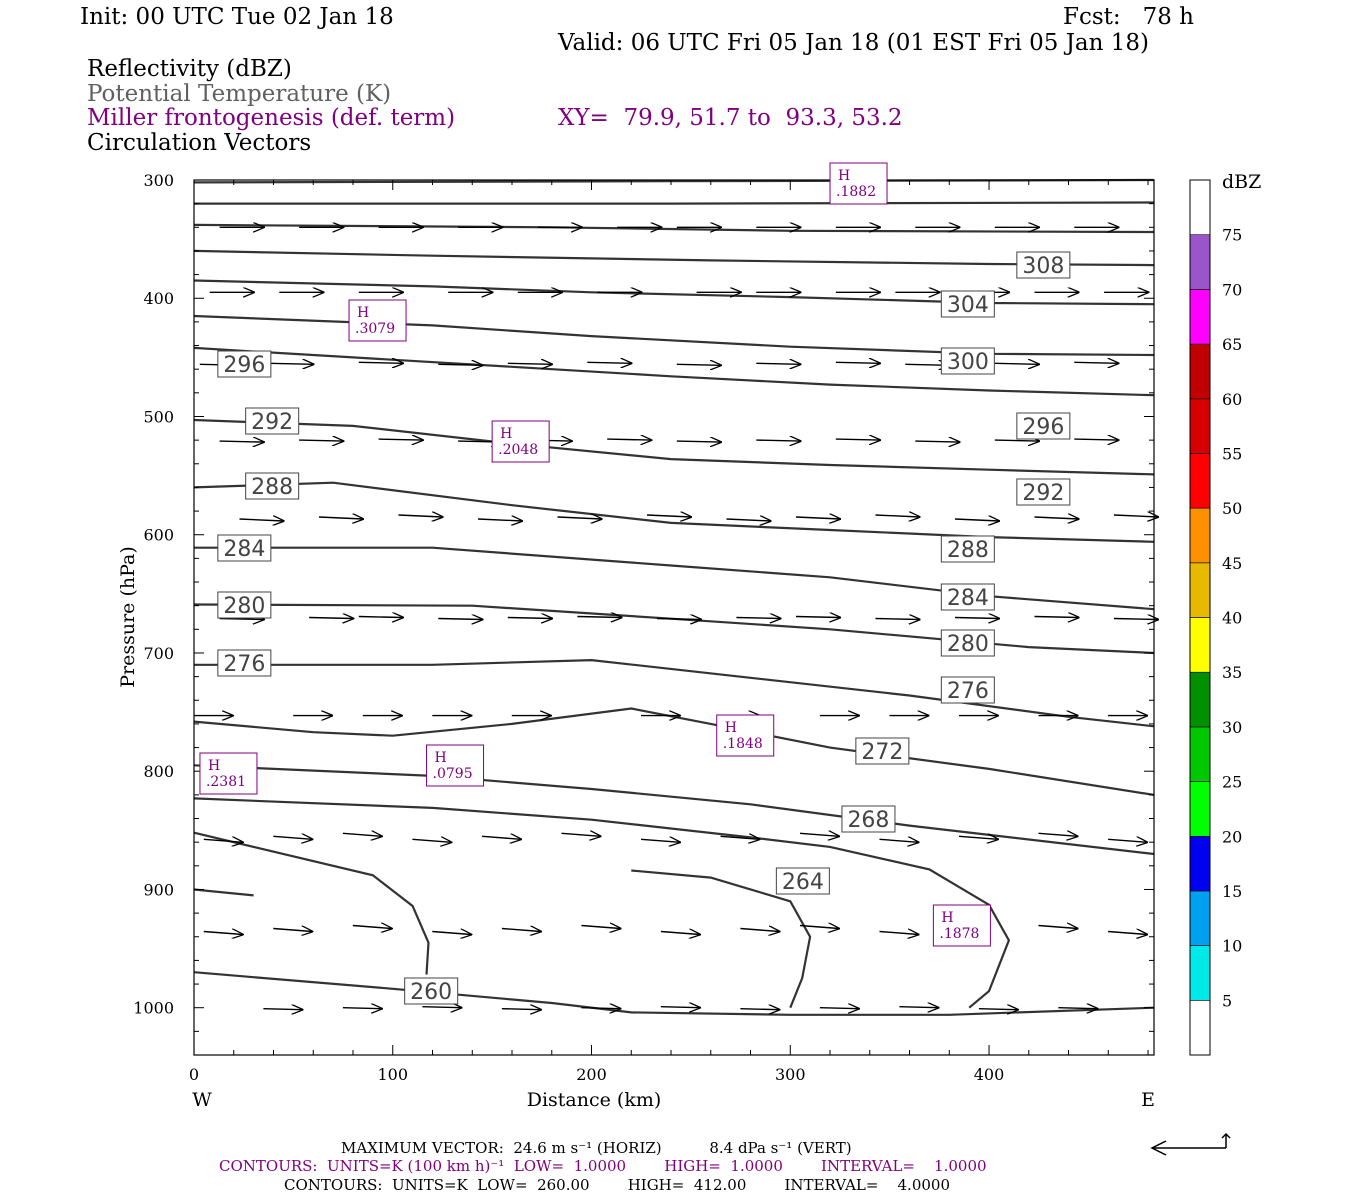  I want to click on colorbar-level-label: 60, so click(1232, 399).